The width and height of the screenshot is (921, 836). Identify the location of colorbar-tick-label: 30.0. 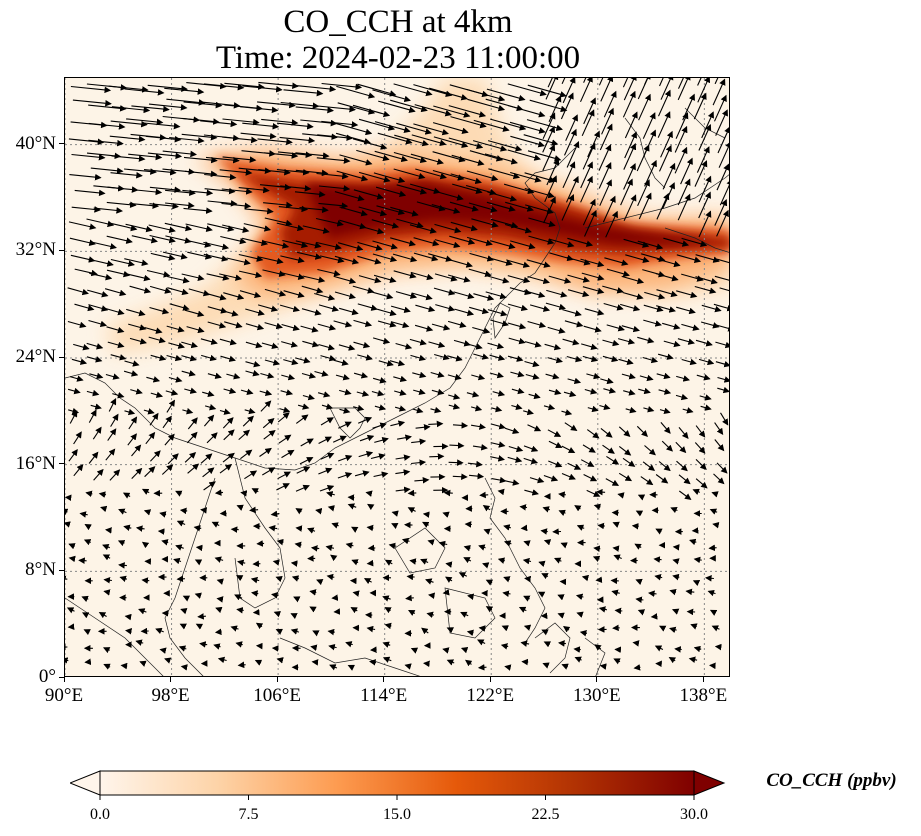
(694, 814).